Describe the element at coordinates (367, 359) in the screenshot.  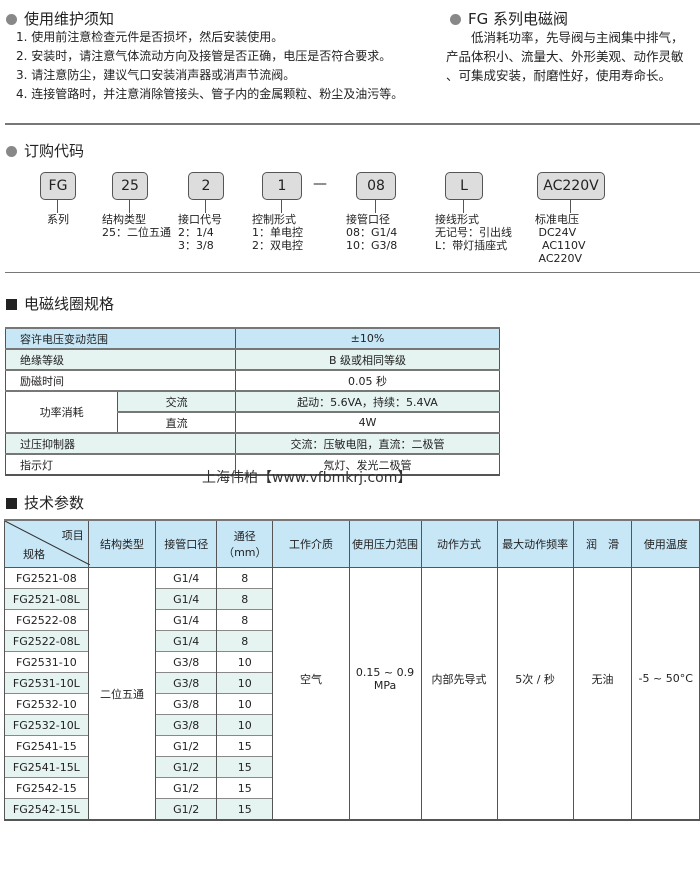
I see `spec-cell: B 级或相同等级` at that location.